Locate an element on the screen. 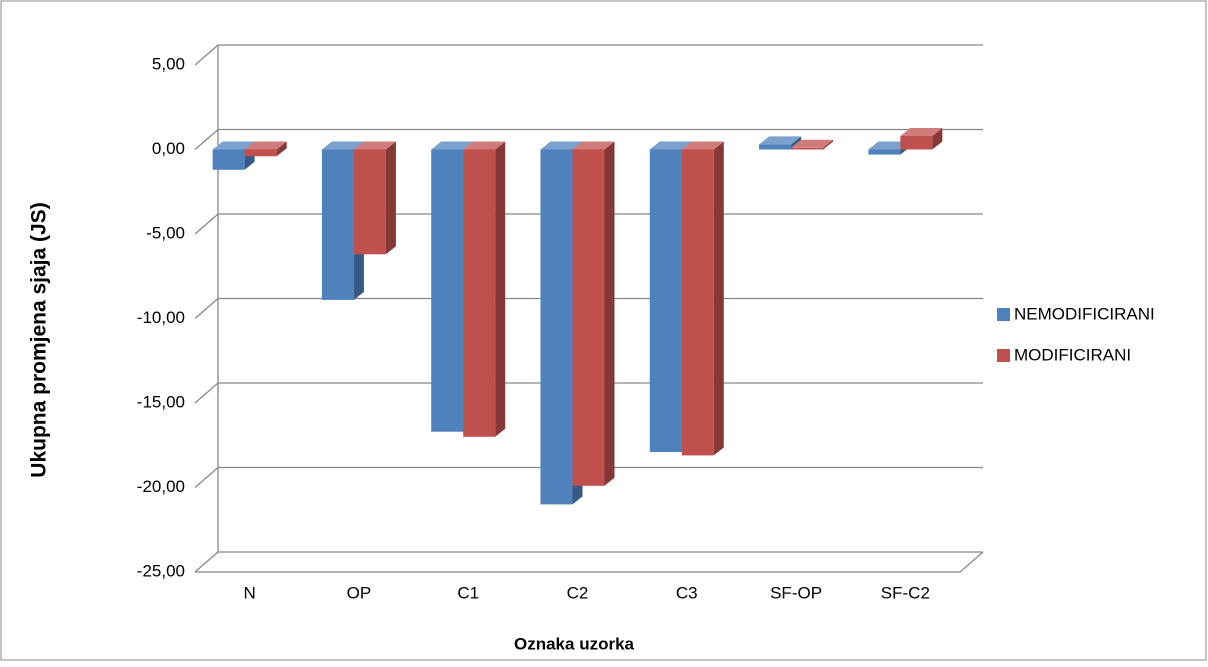  y-tick-label: -5,00 is located at coordinates (165, 232).